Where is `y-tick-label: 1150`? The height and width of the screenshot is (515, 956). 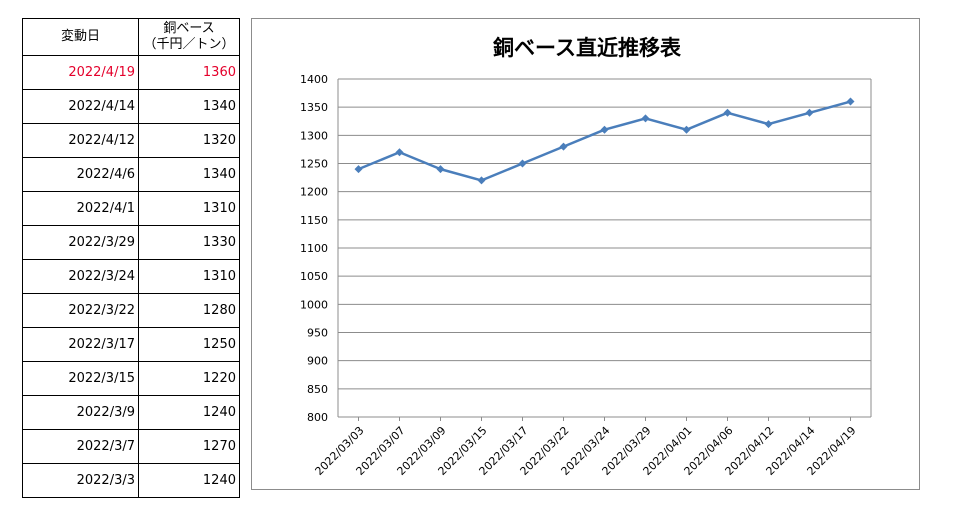
y-tick-label: 1150 is located at coordinates (314, 220).